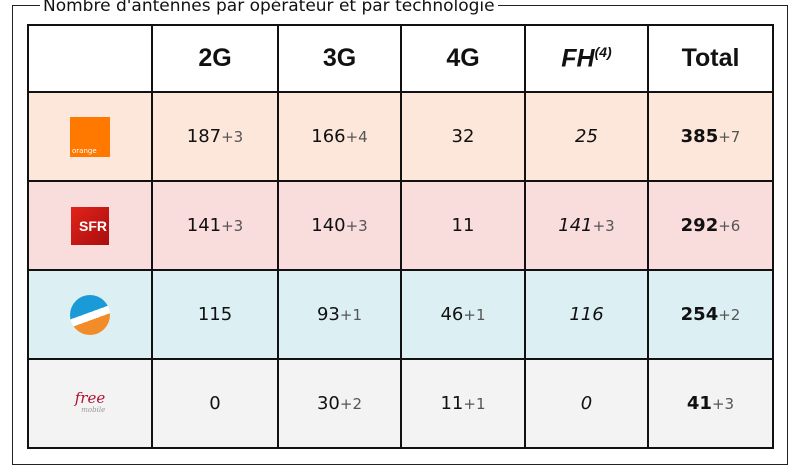 The height and width of the screenshot is (465, 800). Describe the element at coordinates (710, 58) in the screenshot. I see `header-total: Total` at that location.